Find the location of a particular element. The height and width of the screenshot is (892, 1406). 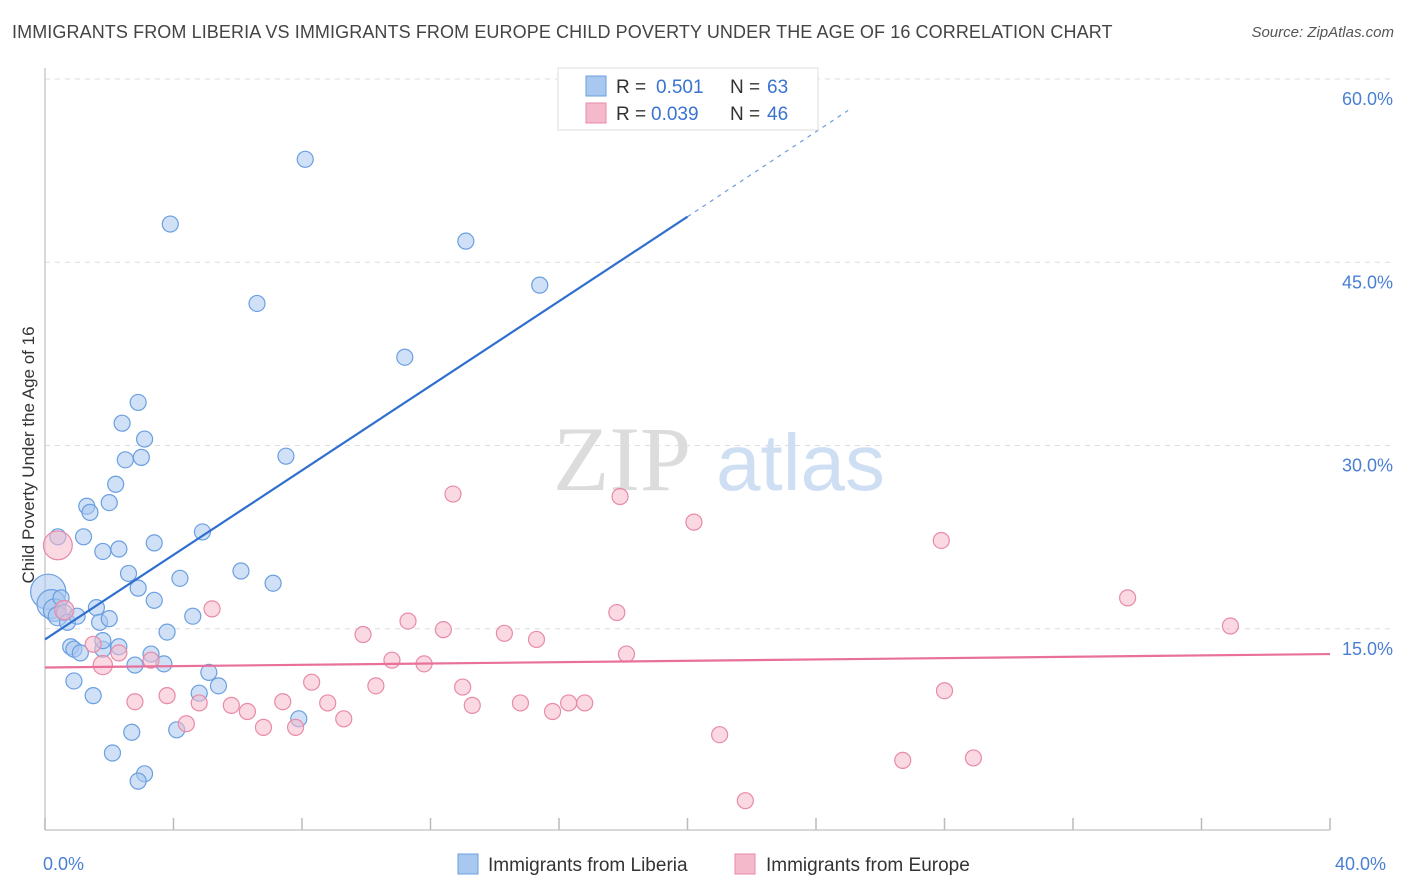

correlation-legend: R = 0.501 N = 63 R = 0.039 N = 46 is located at coordinates (688, 99).